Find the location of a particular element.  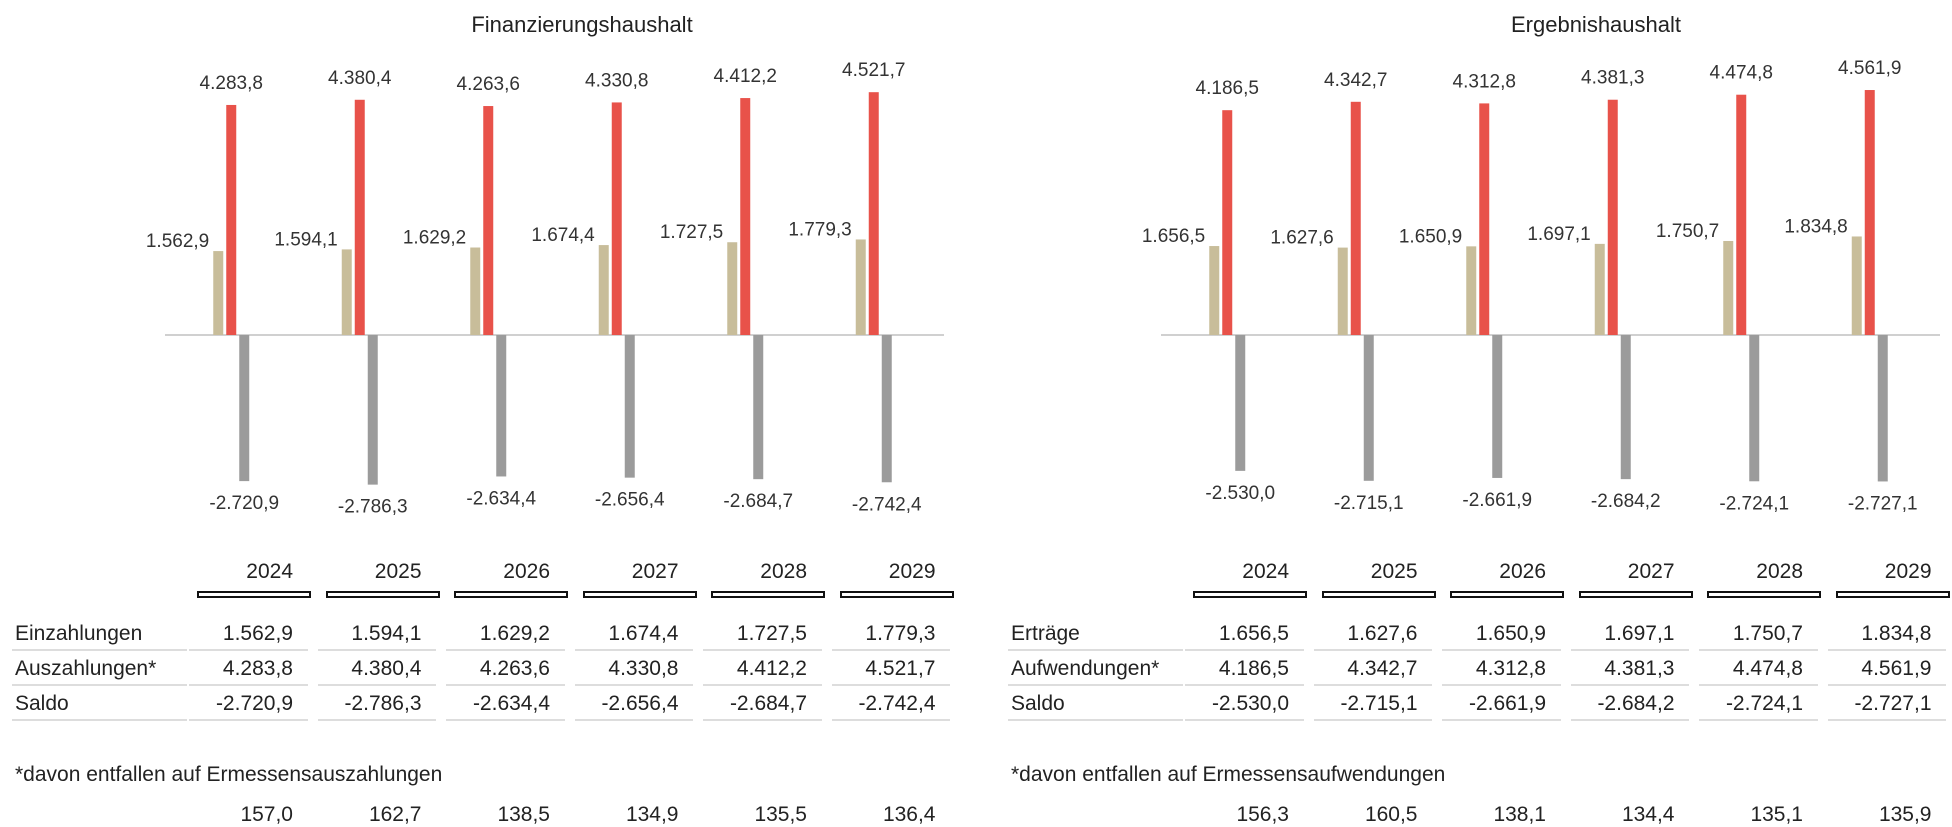

bar-saldo-2024 is located at coordinates (1240, 403).